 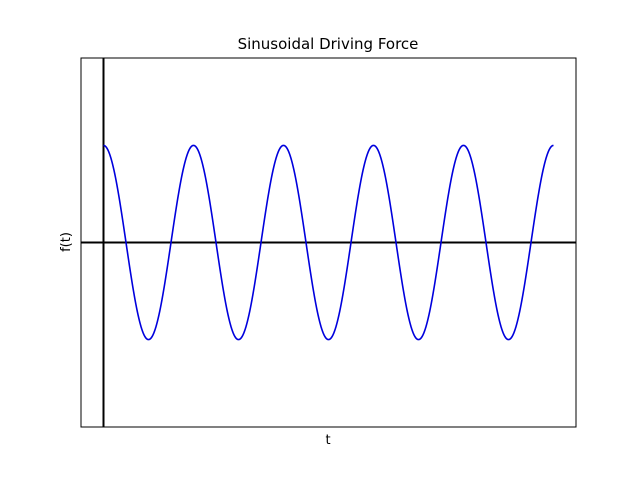 What do you see at coordinates (328, 44) in the screenshot?
I see `chart-title: Sinusoidal Driving Force` at bounding box center [328, 44].